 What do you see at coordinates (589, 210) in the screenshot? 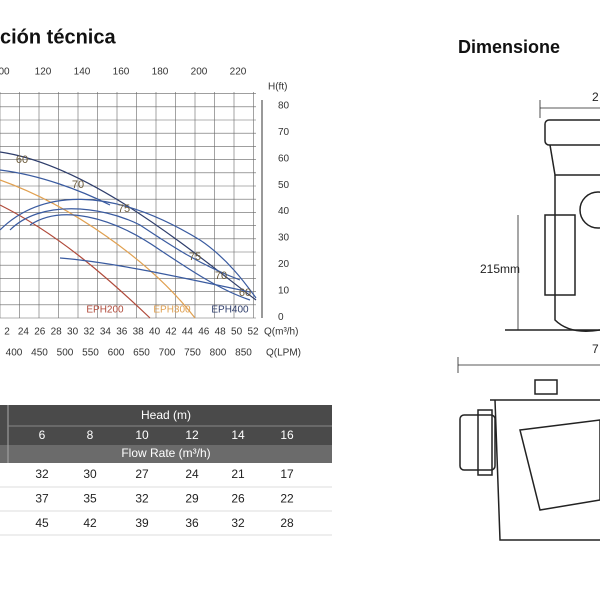
I see `pump-port` at bounding box center [589, 210].